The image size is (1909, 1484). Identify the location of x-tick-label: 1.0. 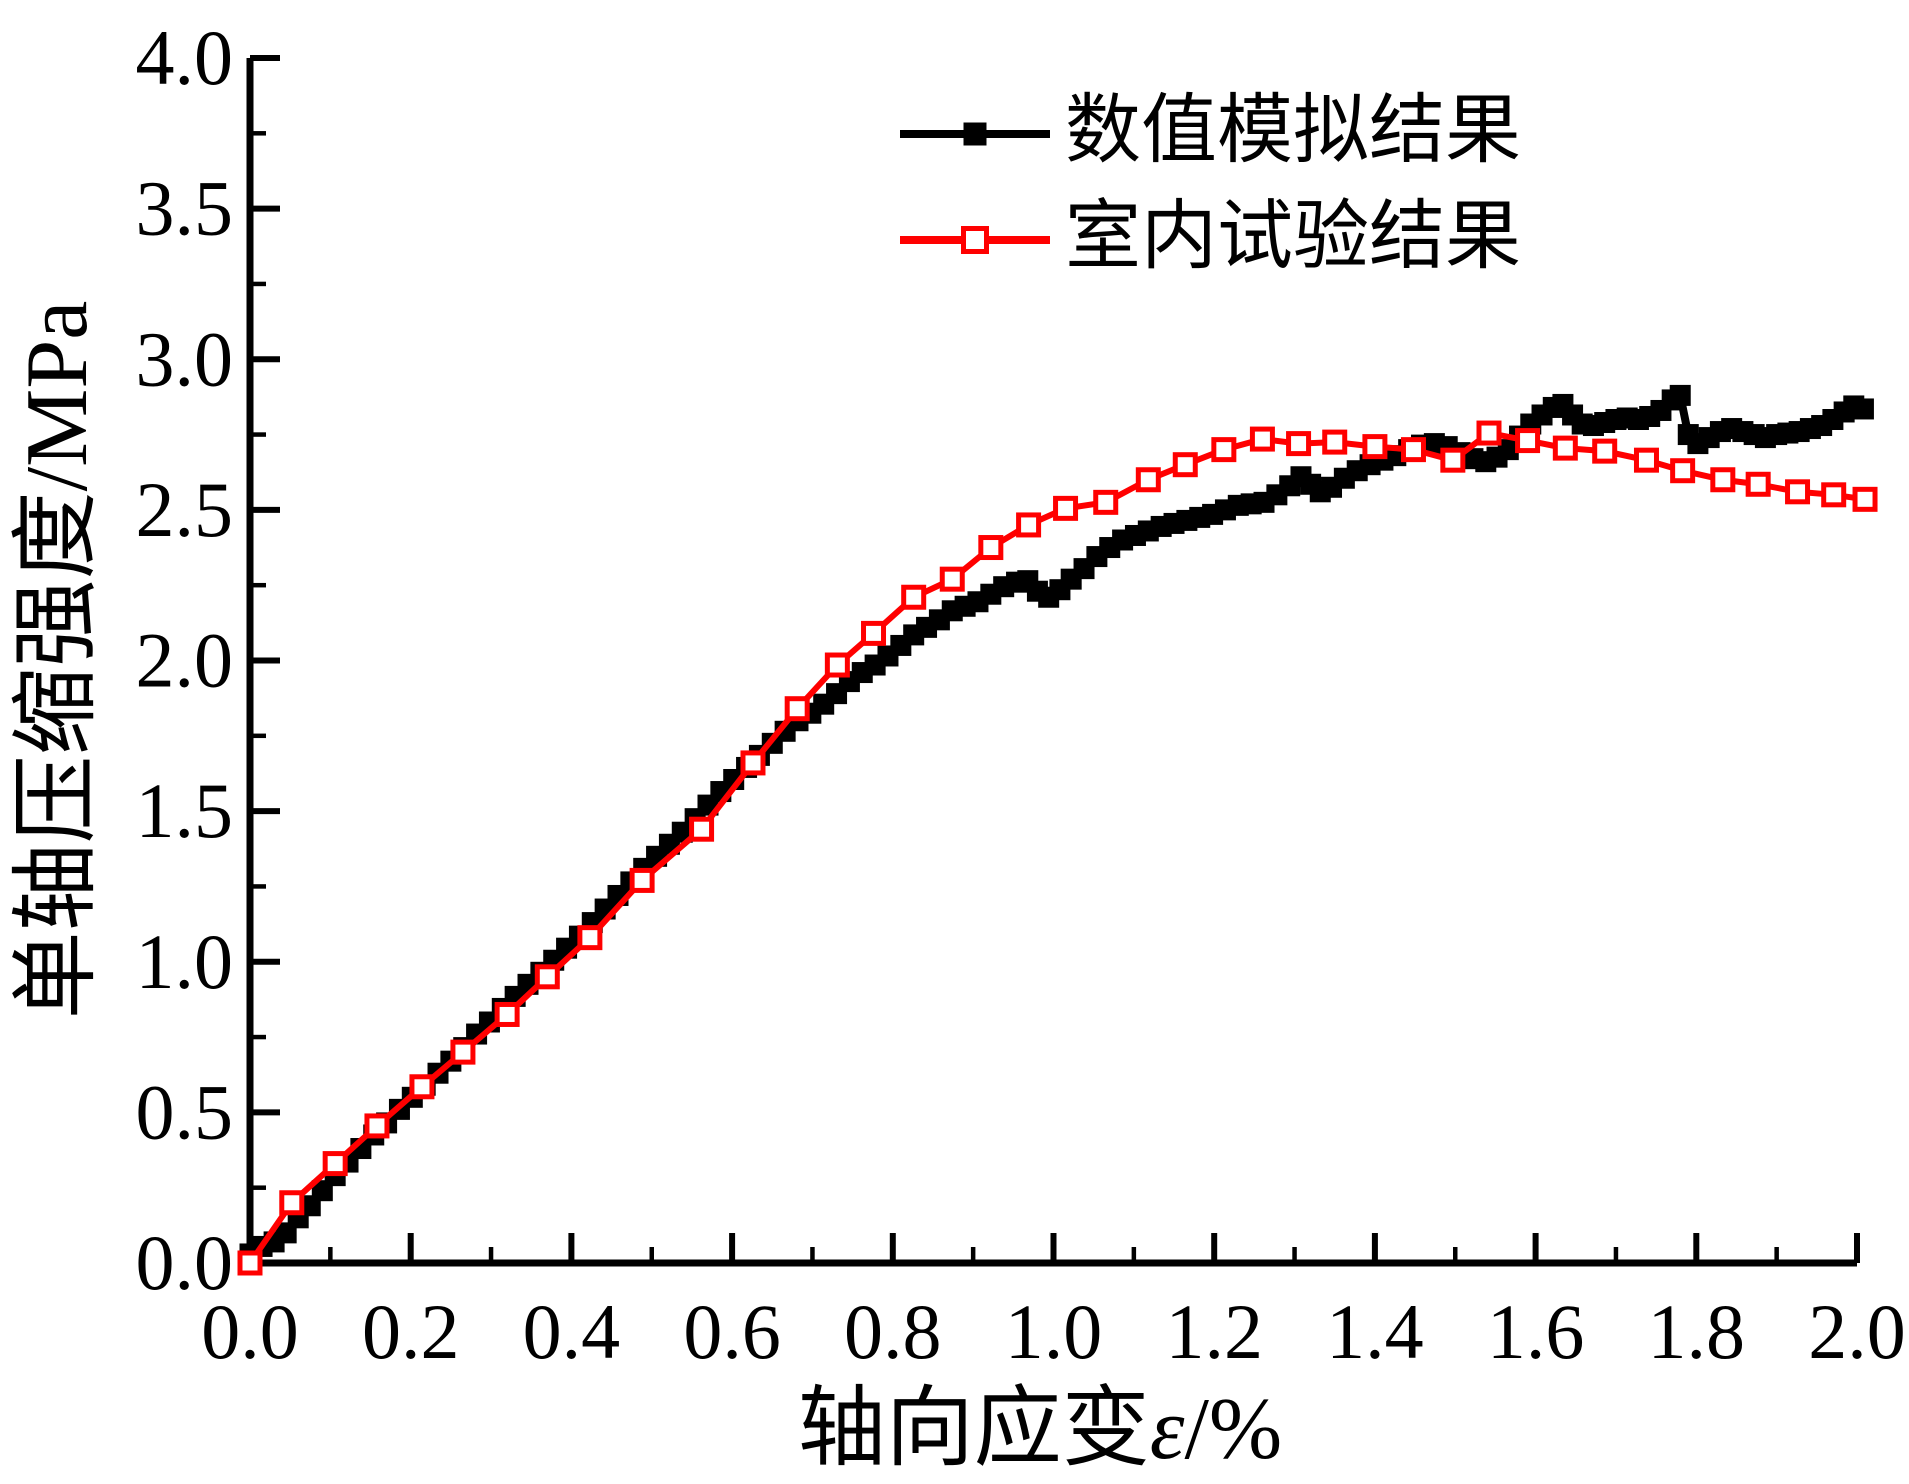
(1054, 1331).